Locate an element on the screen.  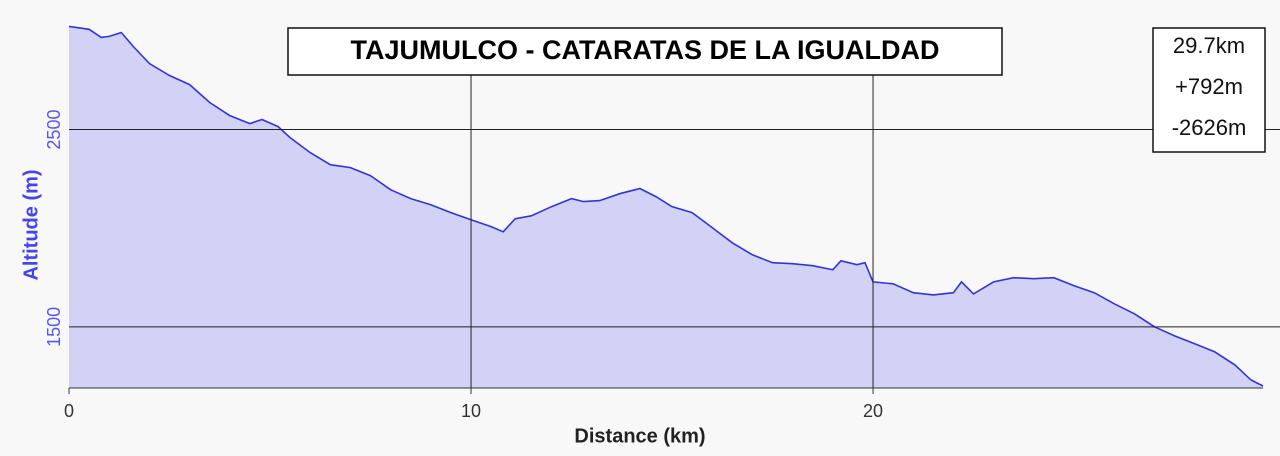
title-box: TAJUMULCO - CATARATAS DE LA IGUALDAD is located at coordinates (645, 51).